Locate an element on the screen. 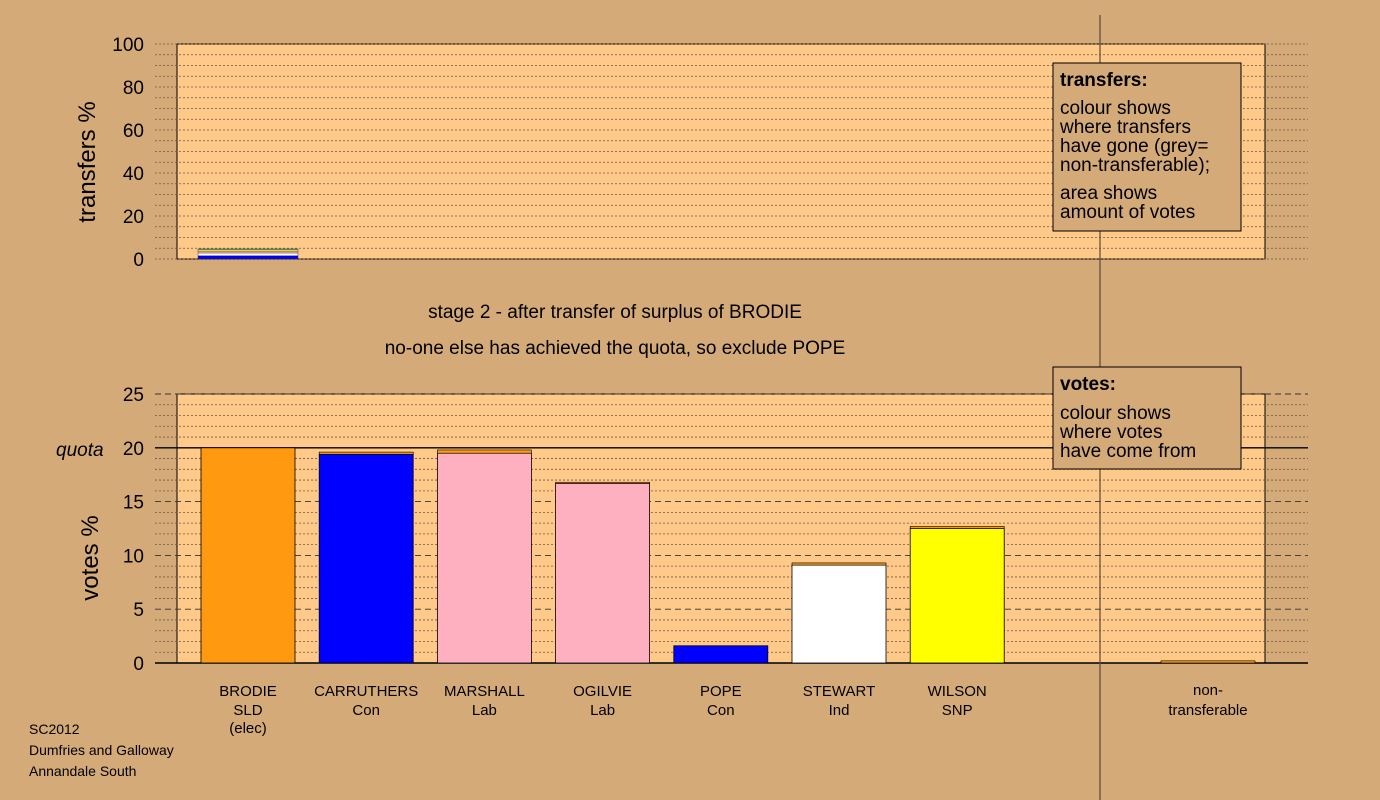 Image resolution: width=1380 pixels, height=800 pixels. votes-legend-line-1: colour shows is located at coordinates (1115, 413).